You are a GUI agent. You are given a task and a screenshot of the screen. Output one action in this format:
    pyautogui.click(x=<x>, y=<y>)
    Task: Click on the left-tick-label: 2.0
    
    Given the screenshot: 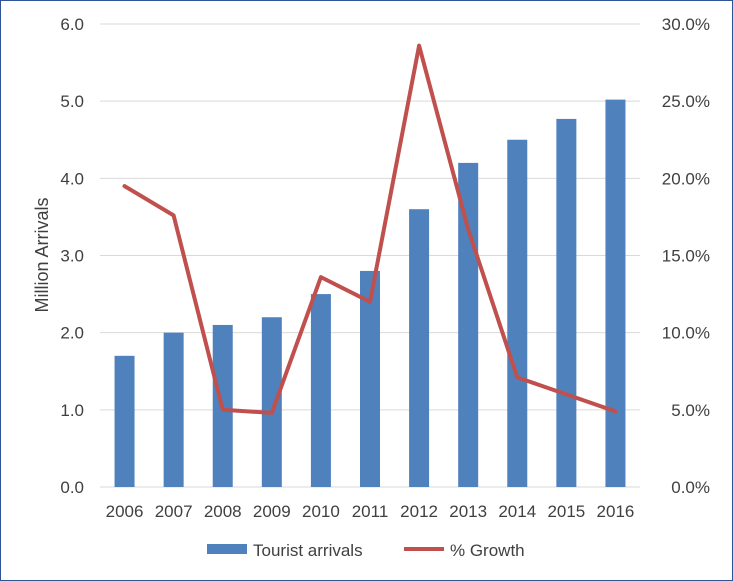 What is the action you would take?
    pyautogui.click(x=72, y=333)
    